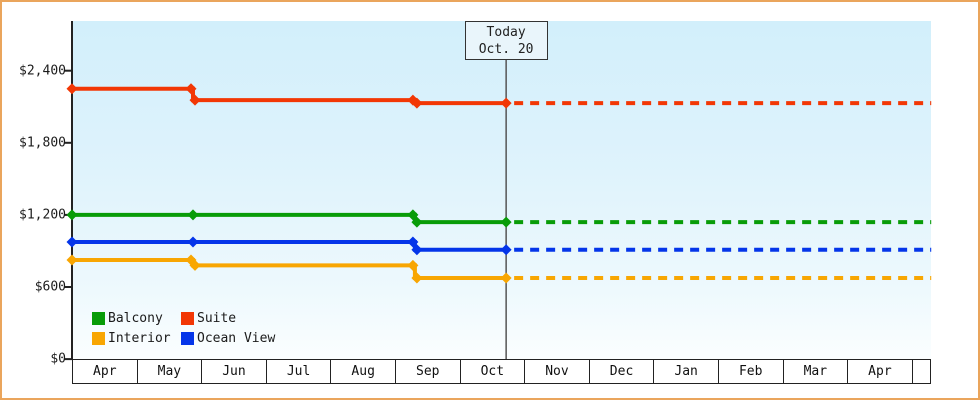 This screenshot has width=980, height=400. I want to click on month-label-sep: Sep, so click(428, 371).